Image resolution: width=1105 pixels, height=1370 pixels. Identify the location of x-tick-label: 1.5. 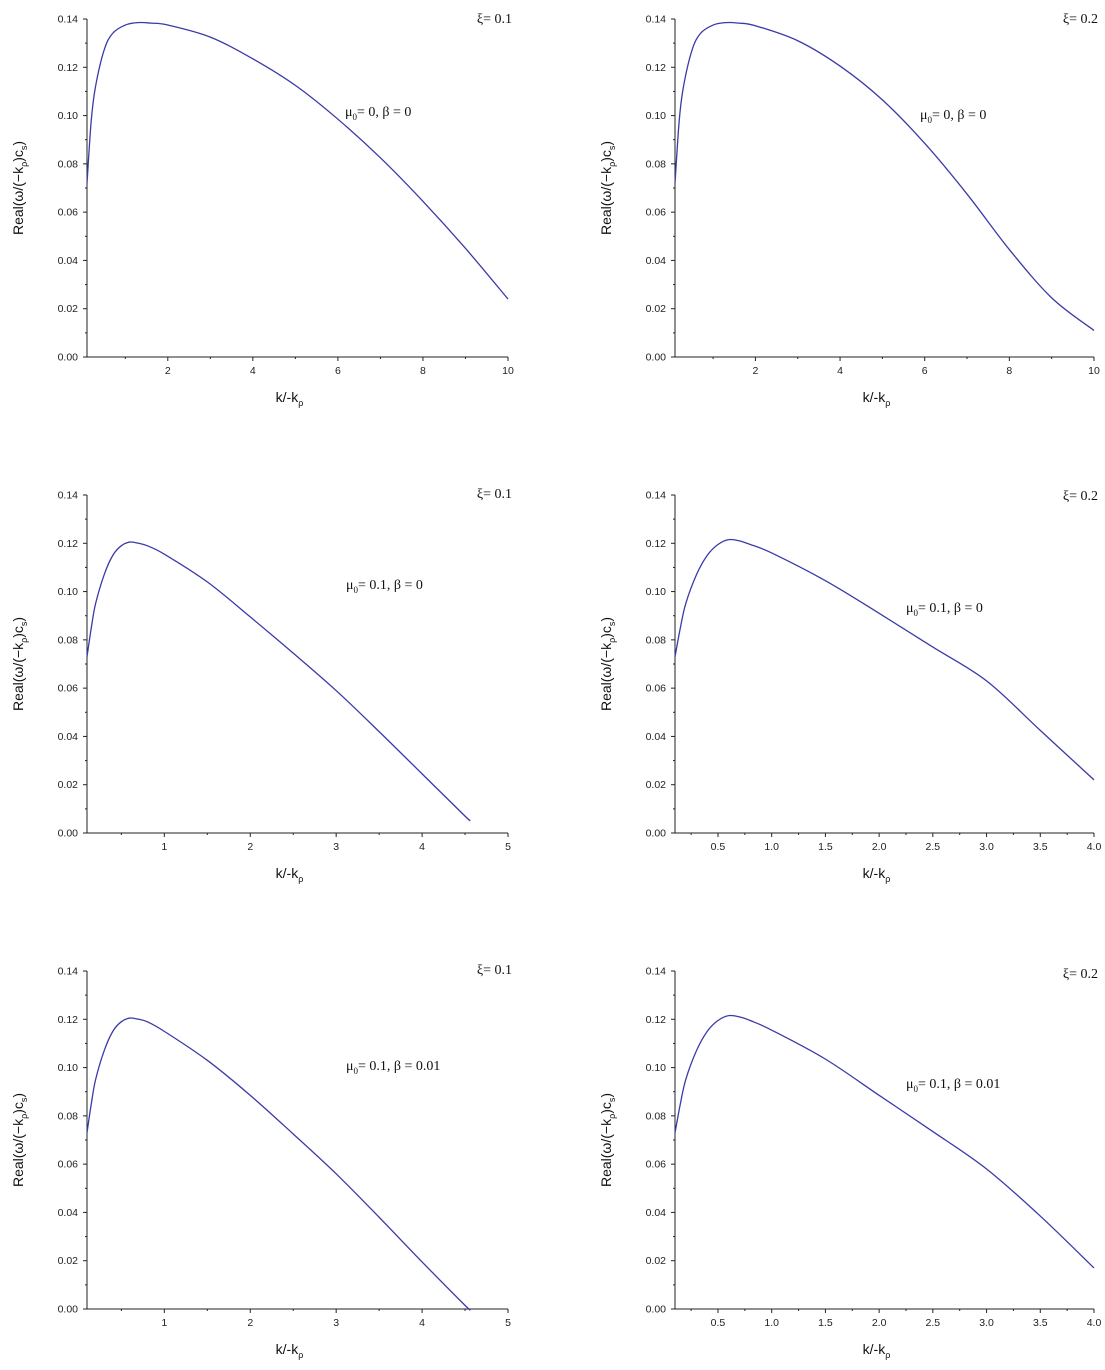
(825, 1323).